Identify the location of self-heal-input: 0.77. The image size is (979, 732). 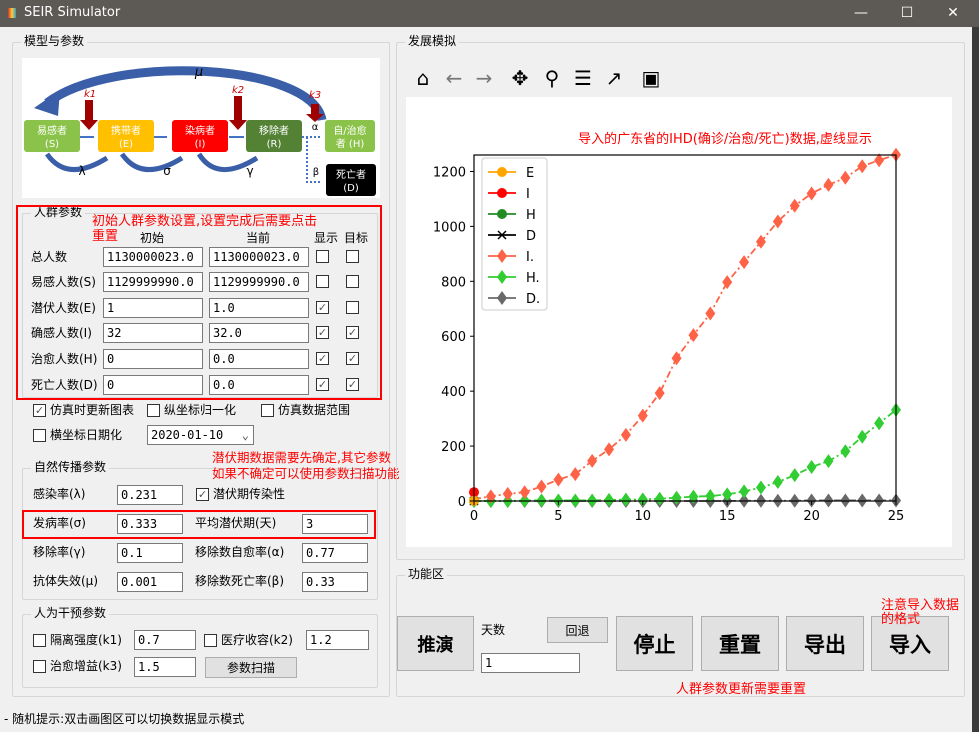
(335, 553).